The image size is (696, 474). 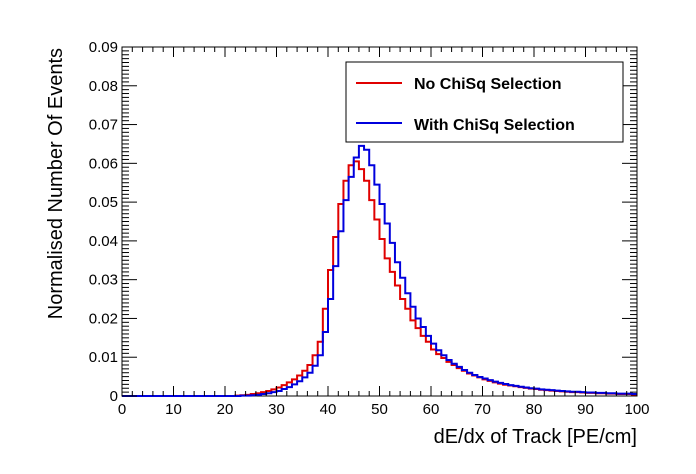 What do you see at coordinates (103, 163) in the screenshot?
I see `y-tick-label: 0.06` at bounding box center [103, 163].